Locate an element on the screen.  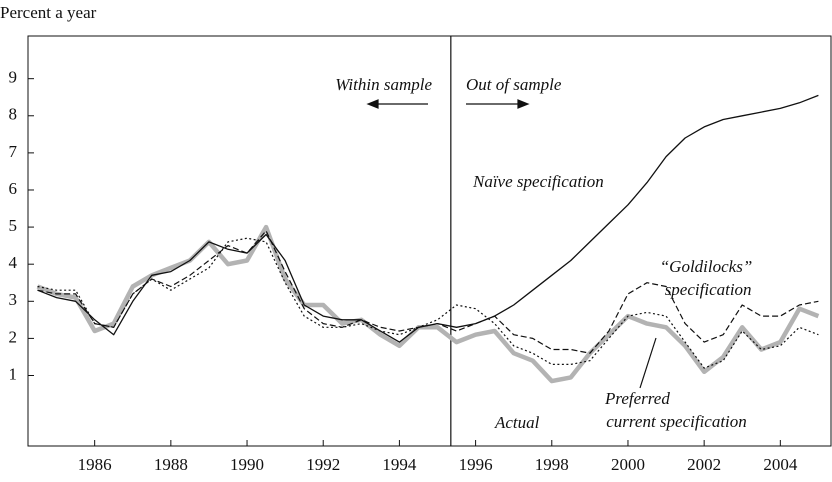
x-tick-label: 1994 is located at coordinates (399, 464).